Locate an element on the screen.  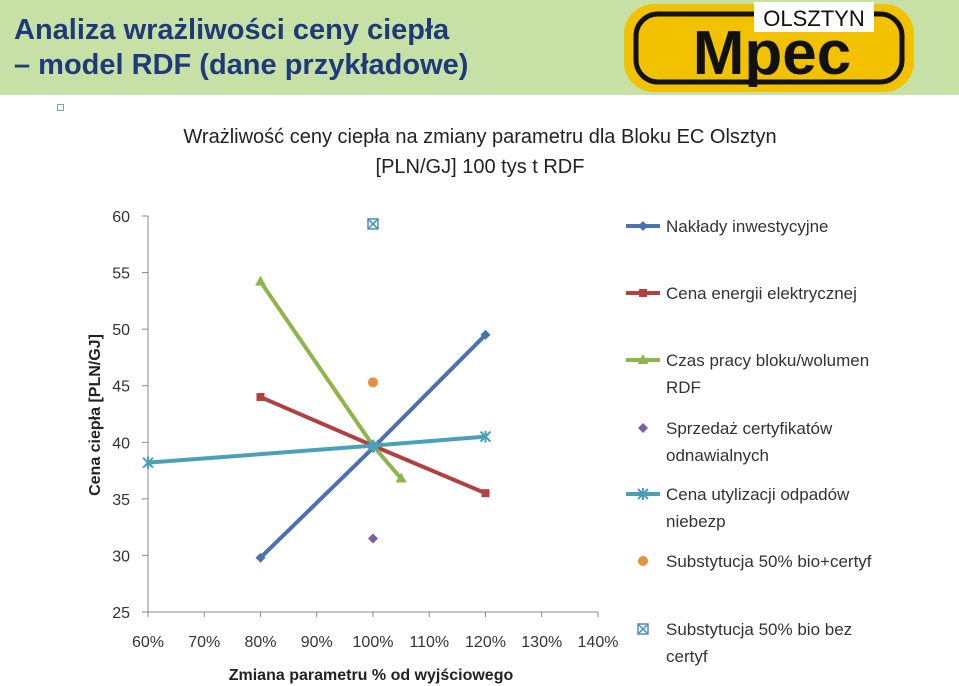
x-tick-label: 120% is located at coordinates (485, 642).